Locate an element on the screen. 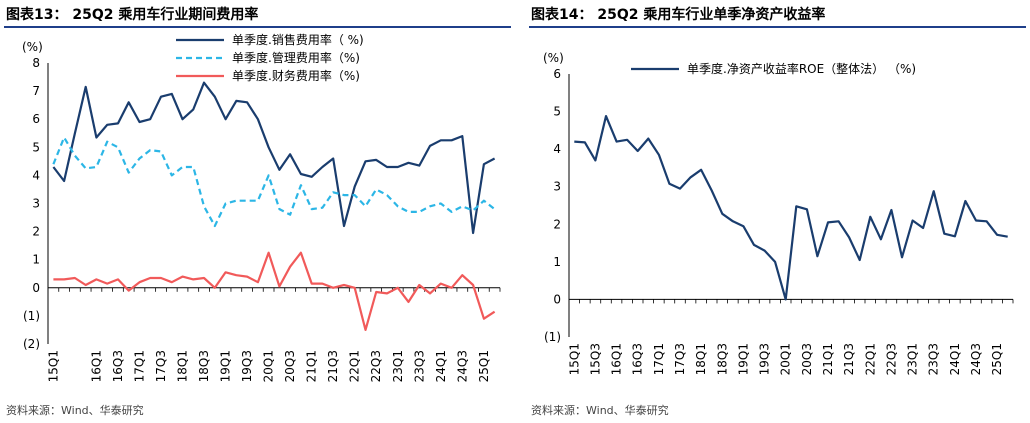  y-tick-label: 8 is located at coordinates (36, 63).